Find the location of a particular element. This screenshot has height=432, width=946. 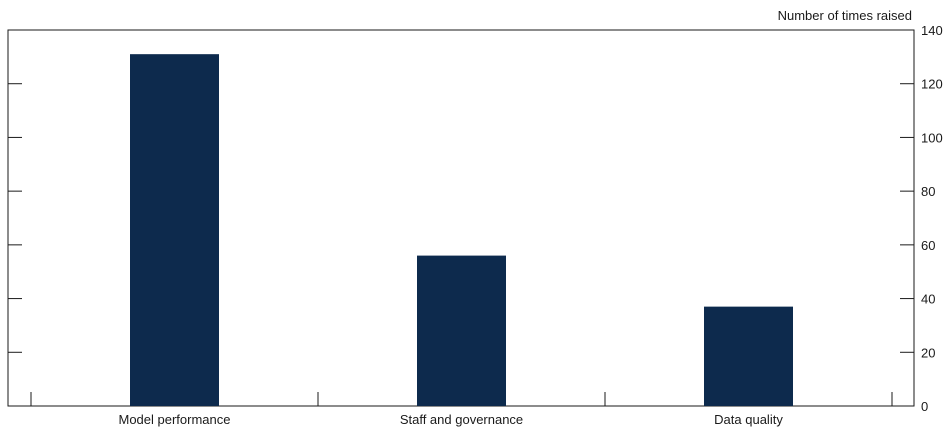

y-tick-label: 80 is located at coordinates (928, 191).